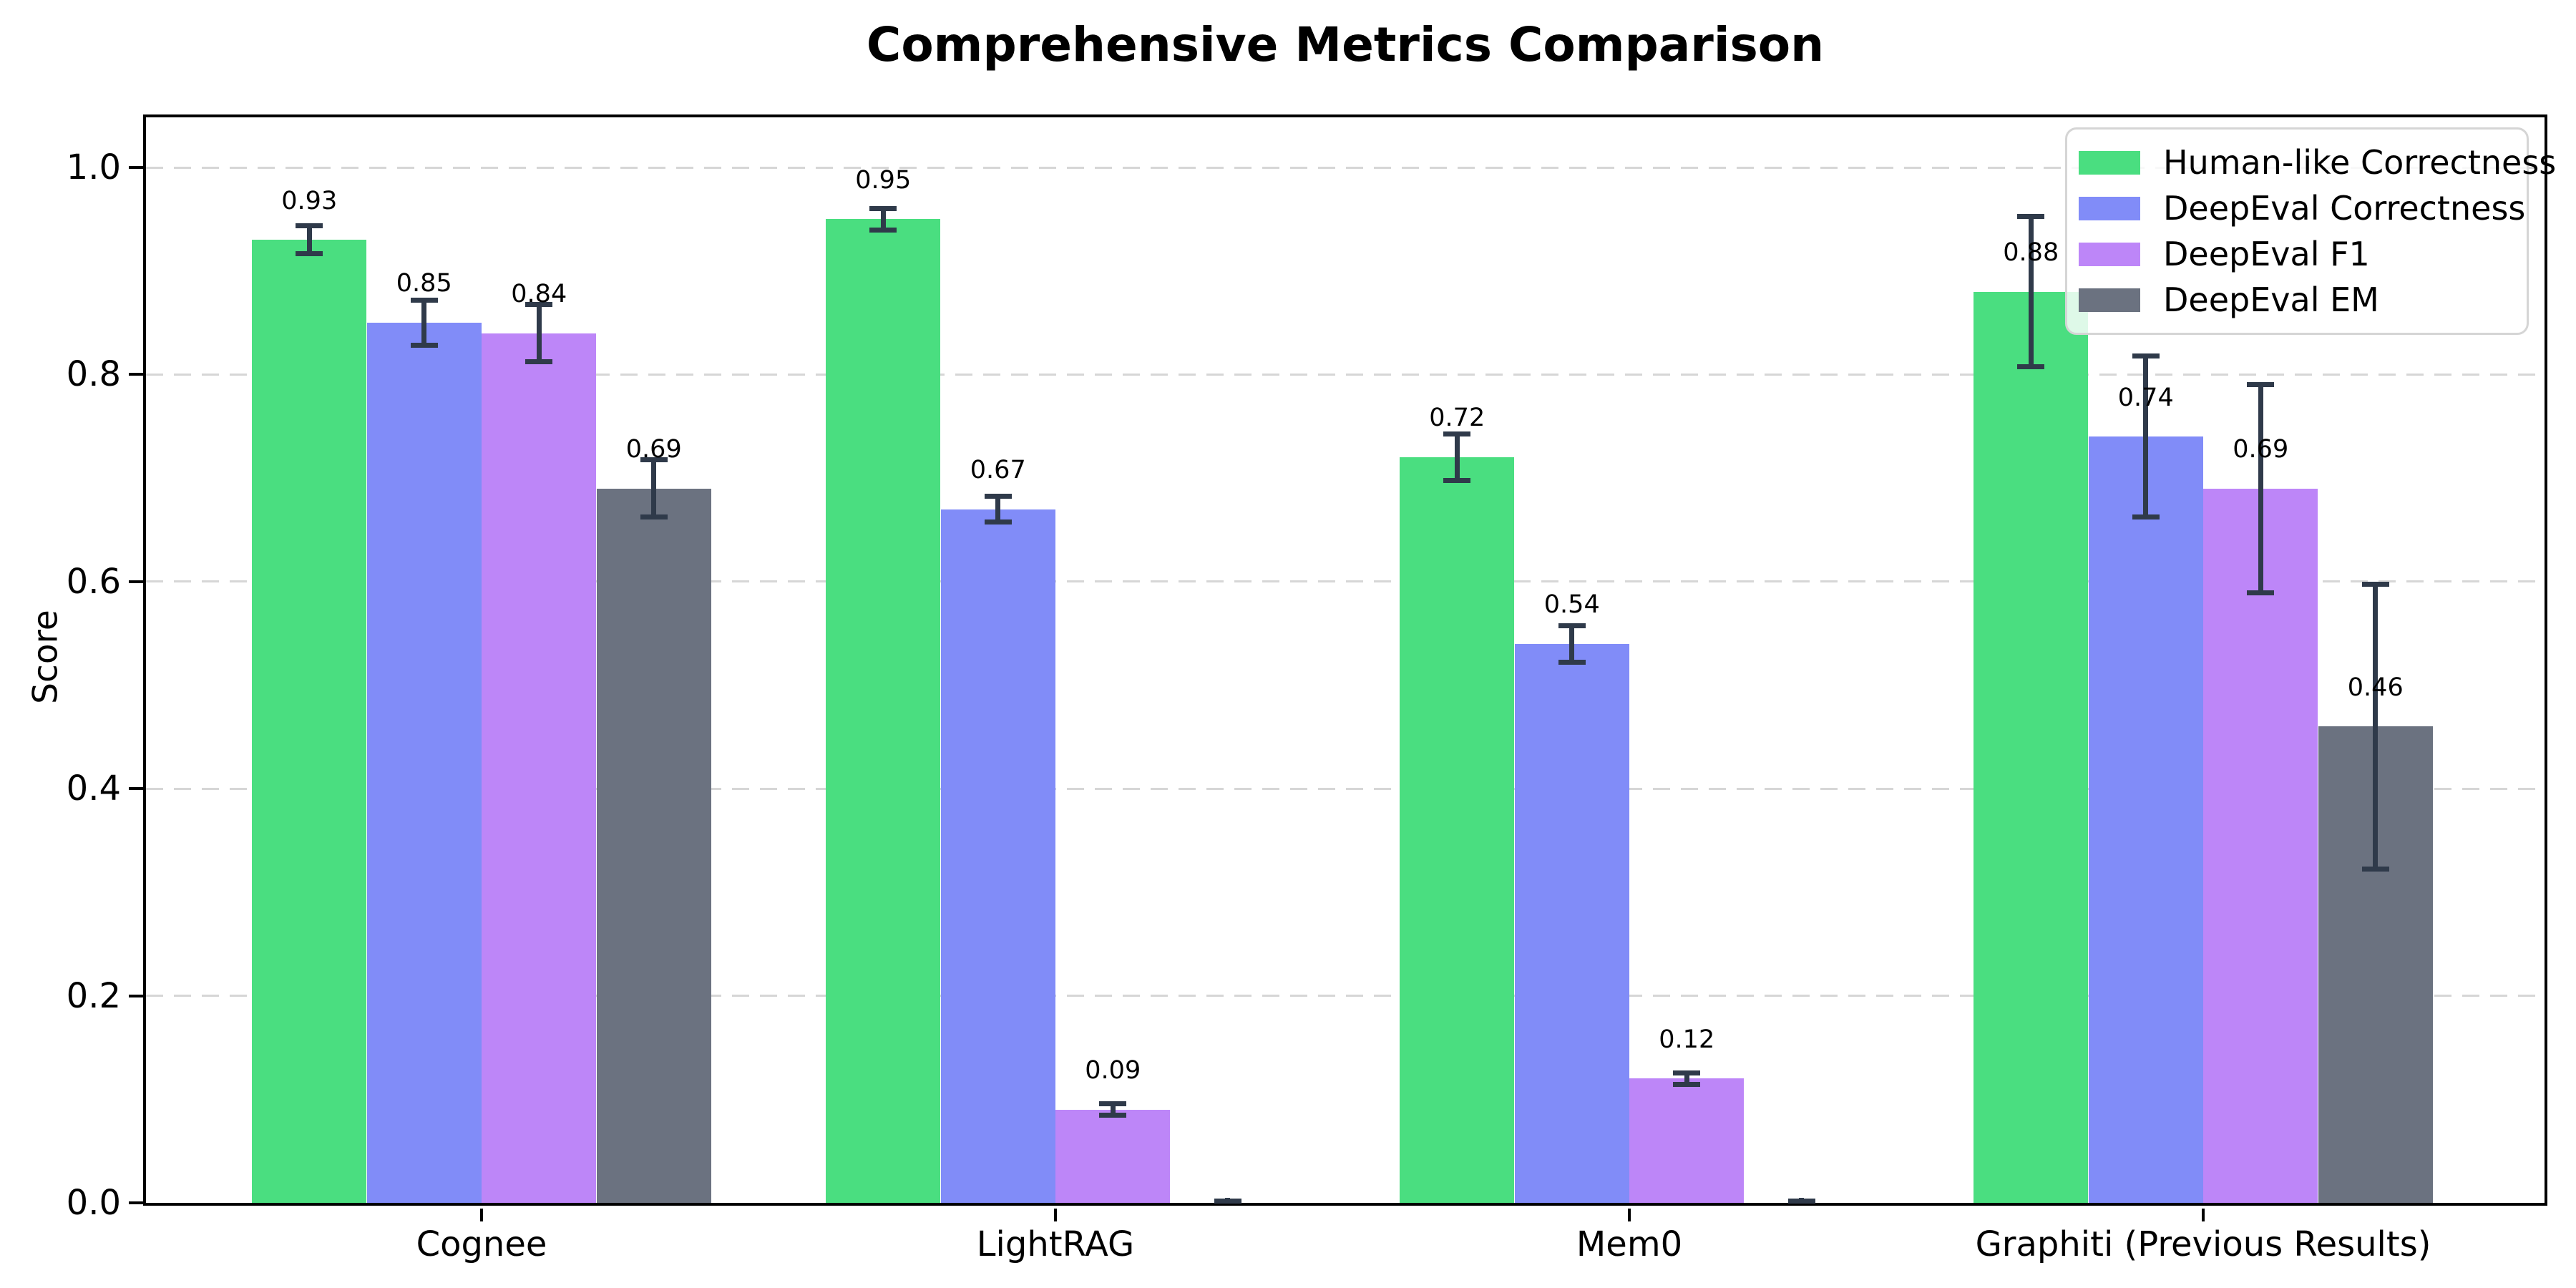 The height and width of the screenshot is (1288, 2576). What do you see at coordinates (2360, 162) in the screenshot?
I see `legend-label: Human-like Correctness` at bounding box center [2360, 162].